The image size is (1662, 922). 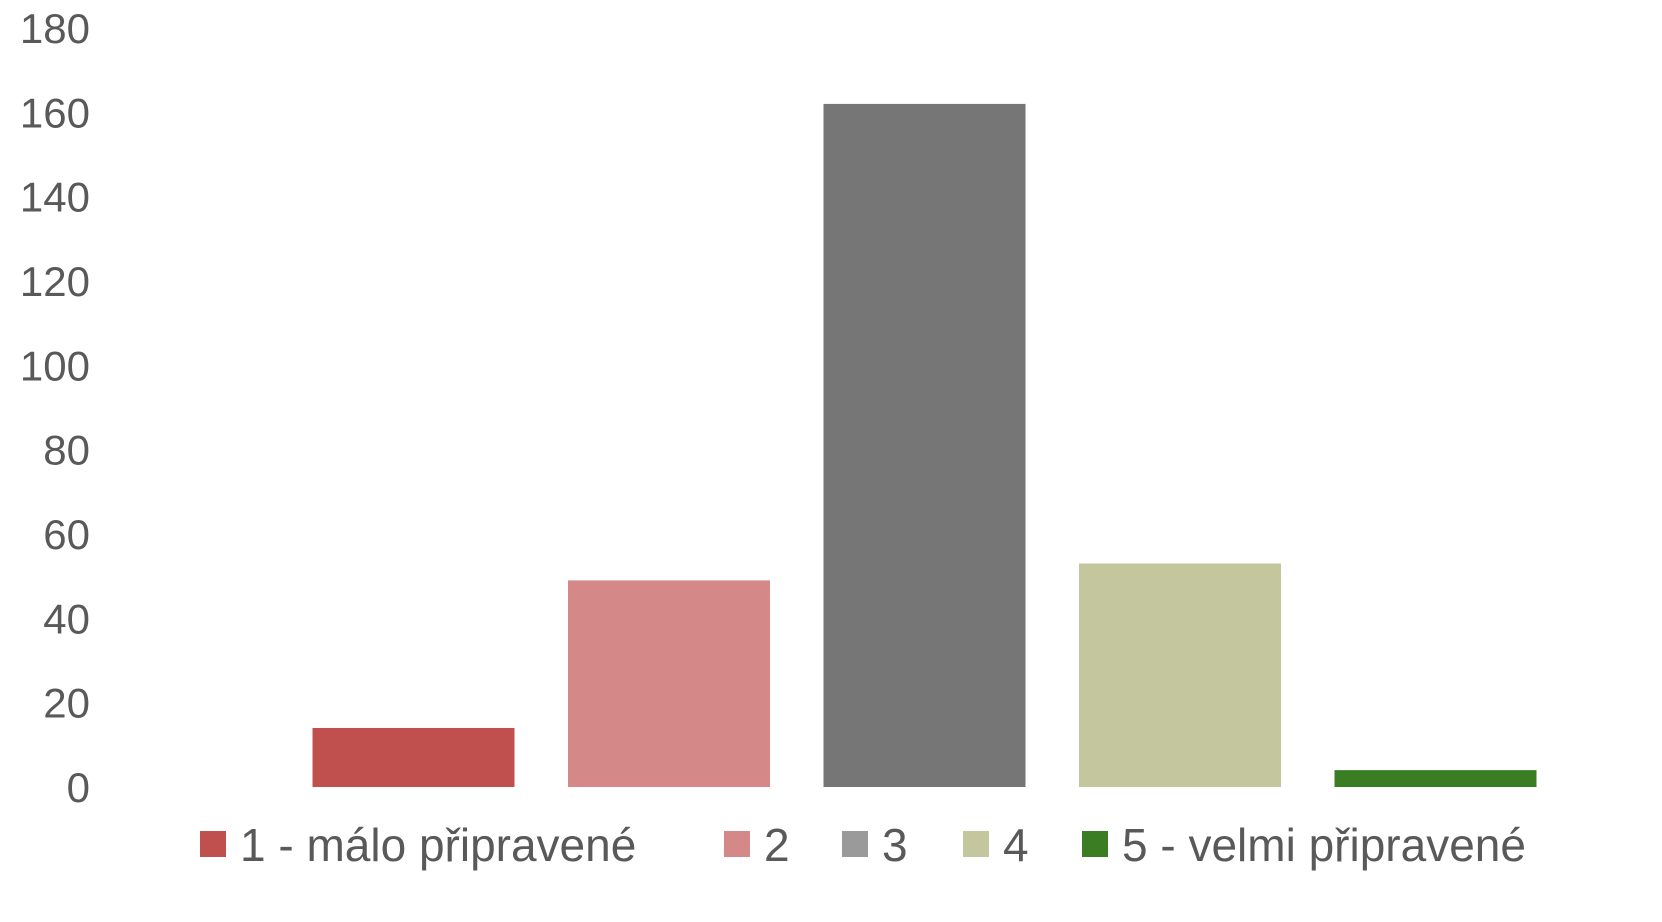 I want to click on y-tick-label: 180, so click(x=55, y=28).